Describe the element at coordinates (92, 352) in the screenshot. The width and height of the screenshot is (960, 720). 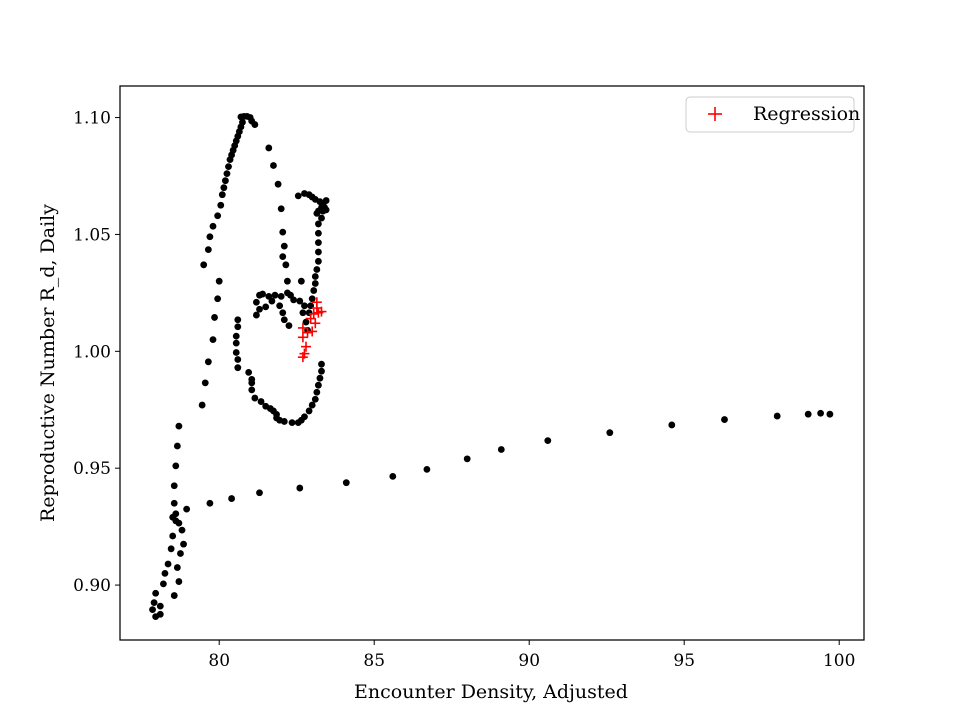
I see `y-tick-label: 1.00` at that location.